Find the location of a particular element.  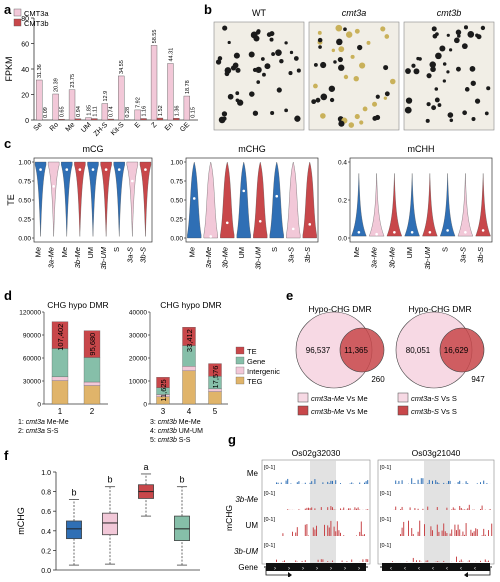

significance-letter: a is located at coordinates (145, 467).